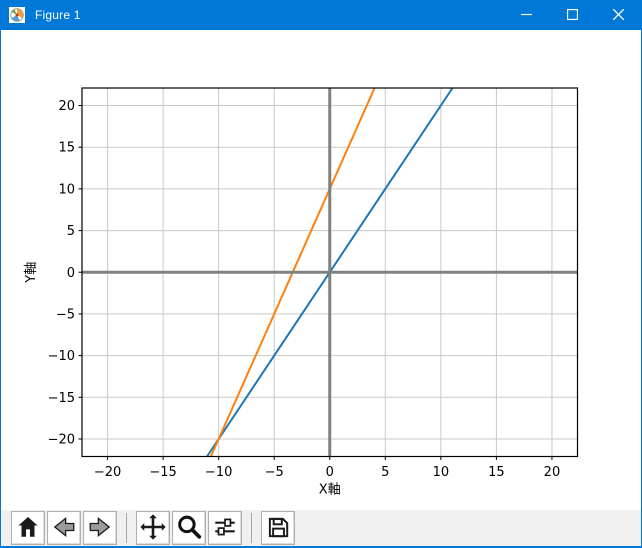 The width and height of the screenshot is (642, 548). What do you see at coordinates (552, 472) in the screenshot?
I see `x-tick-label: 20` at bounding box center [552, 472].